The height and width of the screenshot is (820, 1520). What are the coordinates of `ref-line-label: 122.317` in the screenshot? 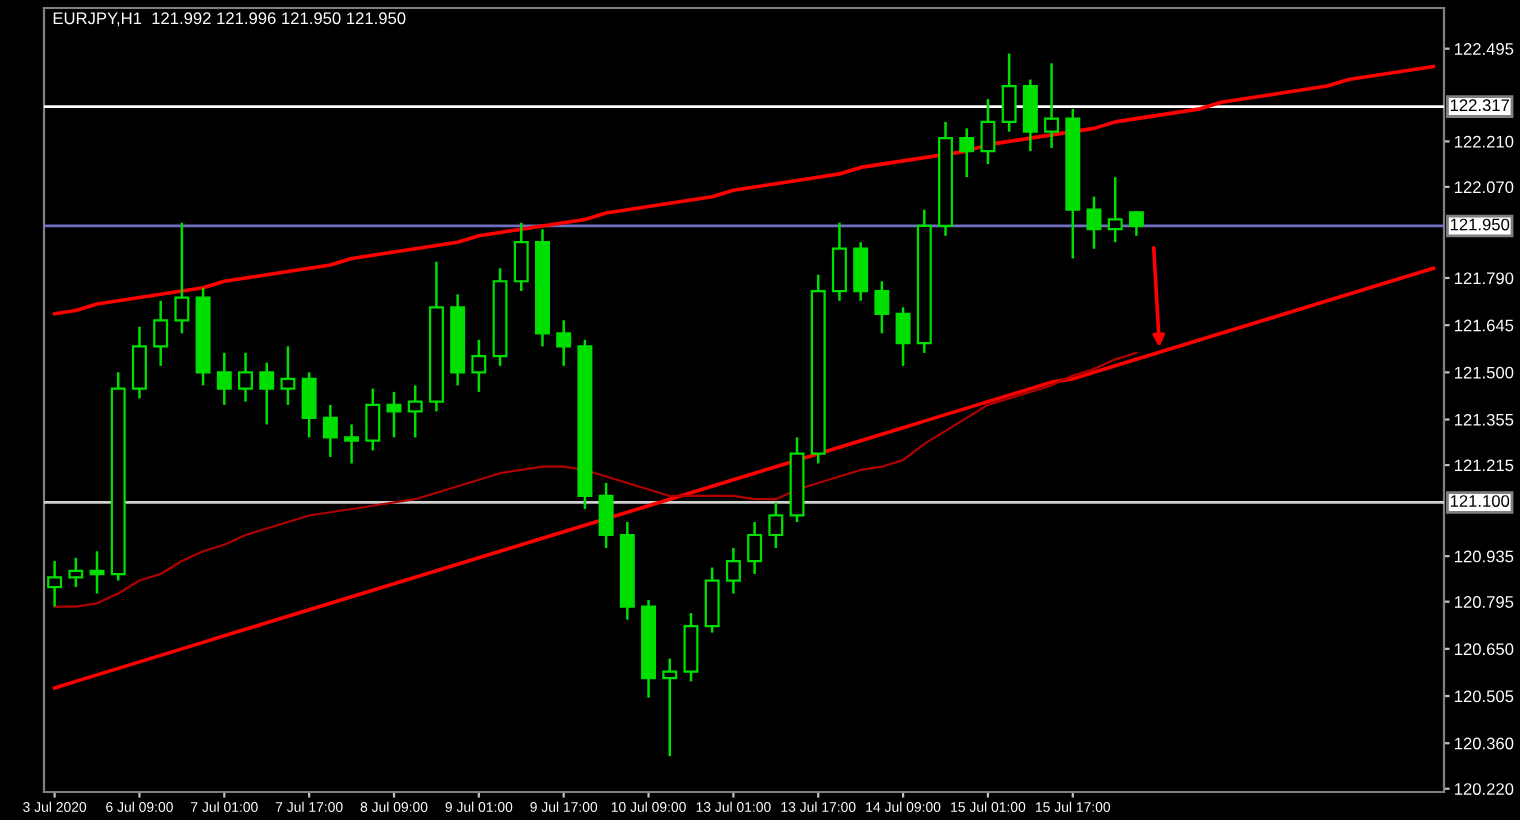 It's located at (1480, 105).